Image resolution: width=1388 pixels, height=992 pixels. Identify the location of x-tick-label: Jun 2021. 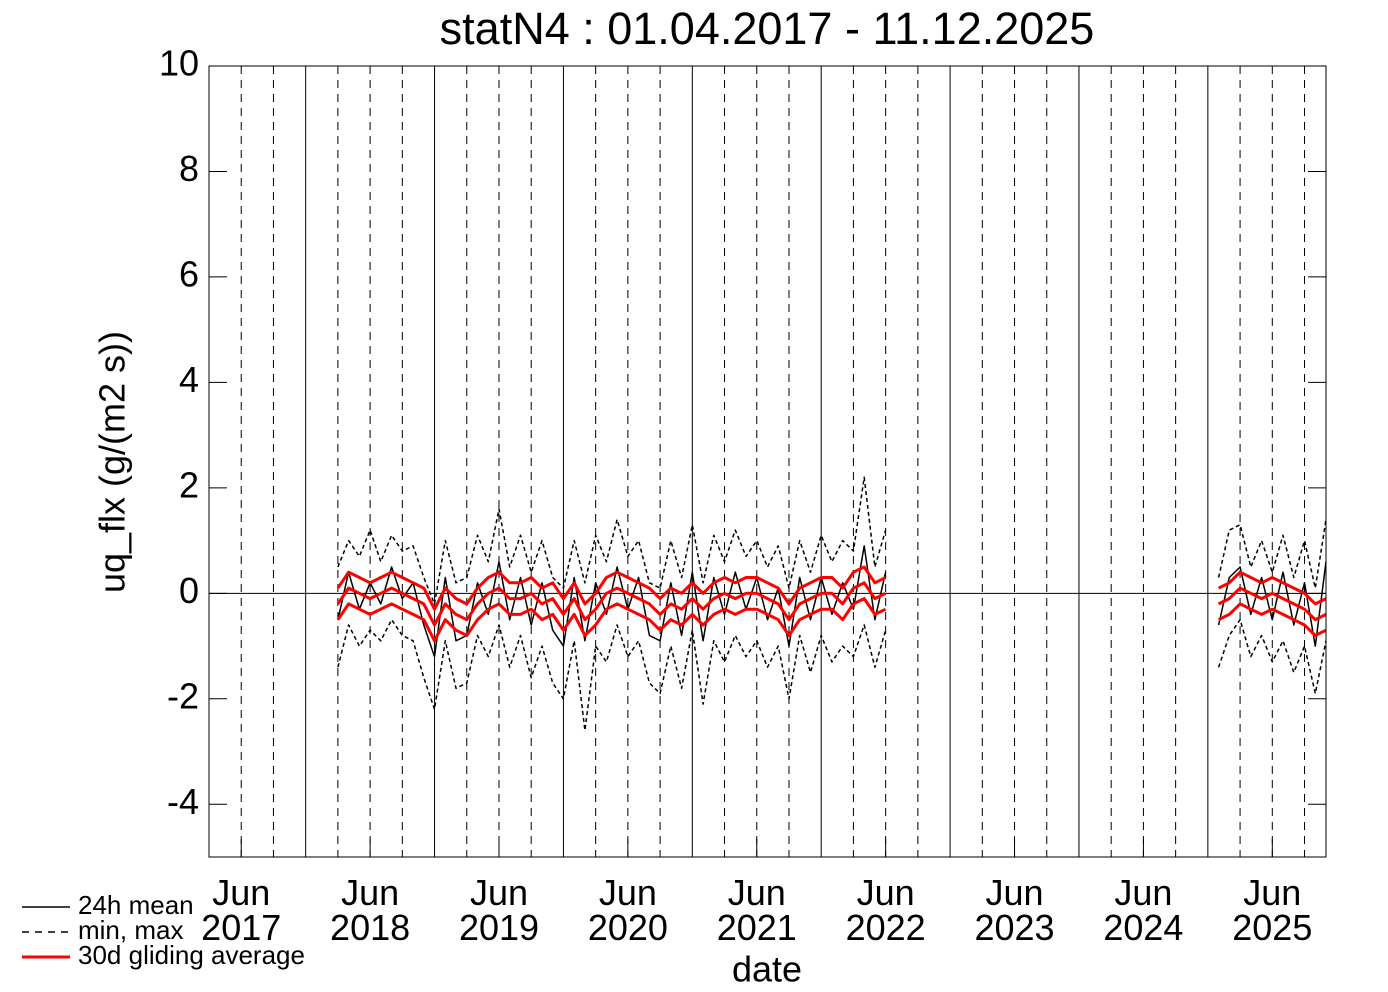
(757, 910).